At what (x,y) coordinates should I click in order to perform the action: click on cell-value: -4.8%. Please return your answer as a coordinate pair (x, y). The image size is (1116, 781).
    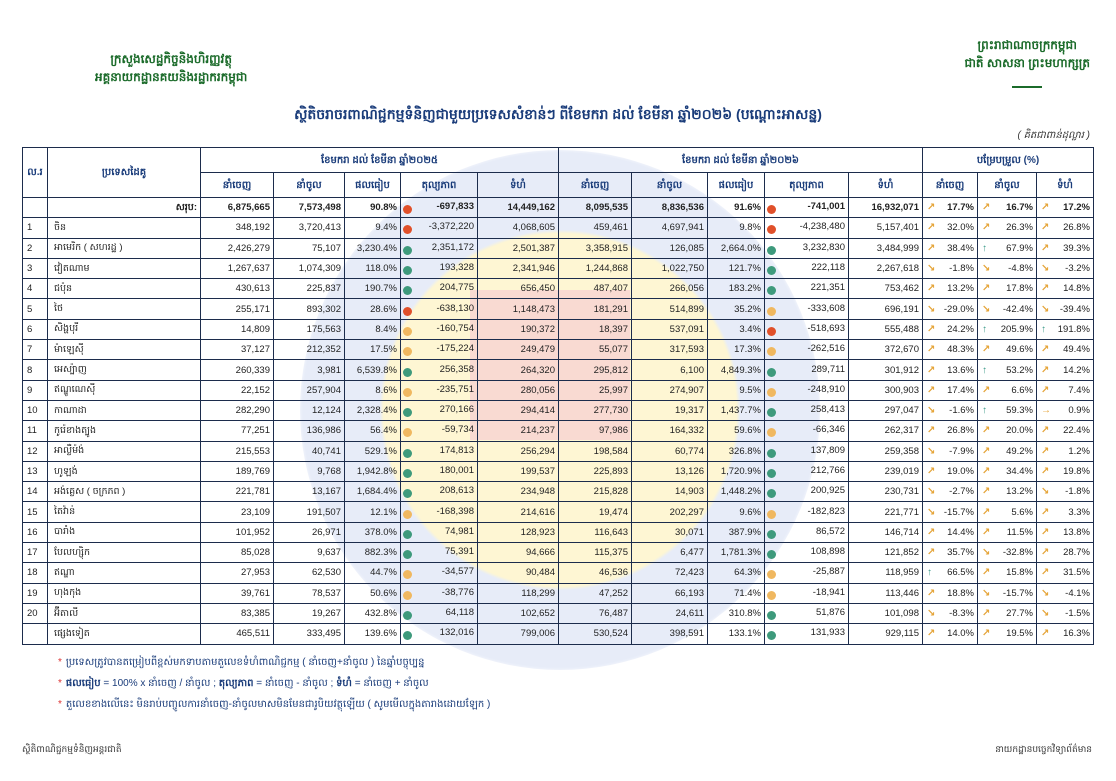
    Looking at the image, I should click on (1020, 269).